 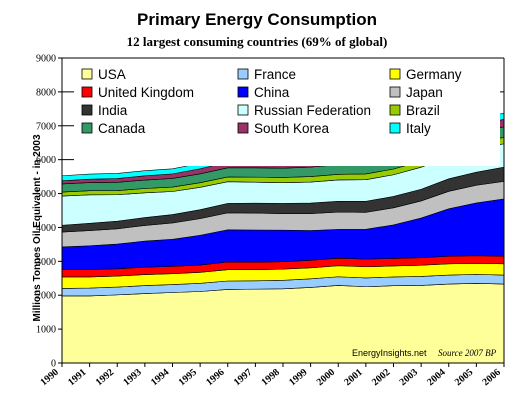 I want to click on y-tick-label: 4000, so click(x=46, y=228).